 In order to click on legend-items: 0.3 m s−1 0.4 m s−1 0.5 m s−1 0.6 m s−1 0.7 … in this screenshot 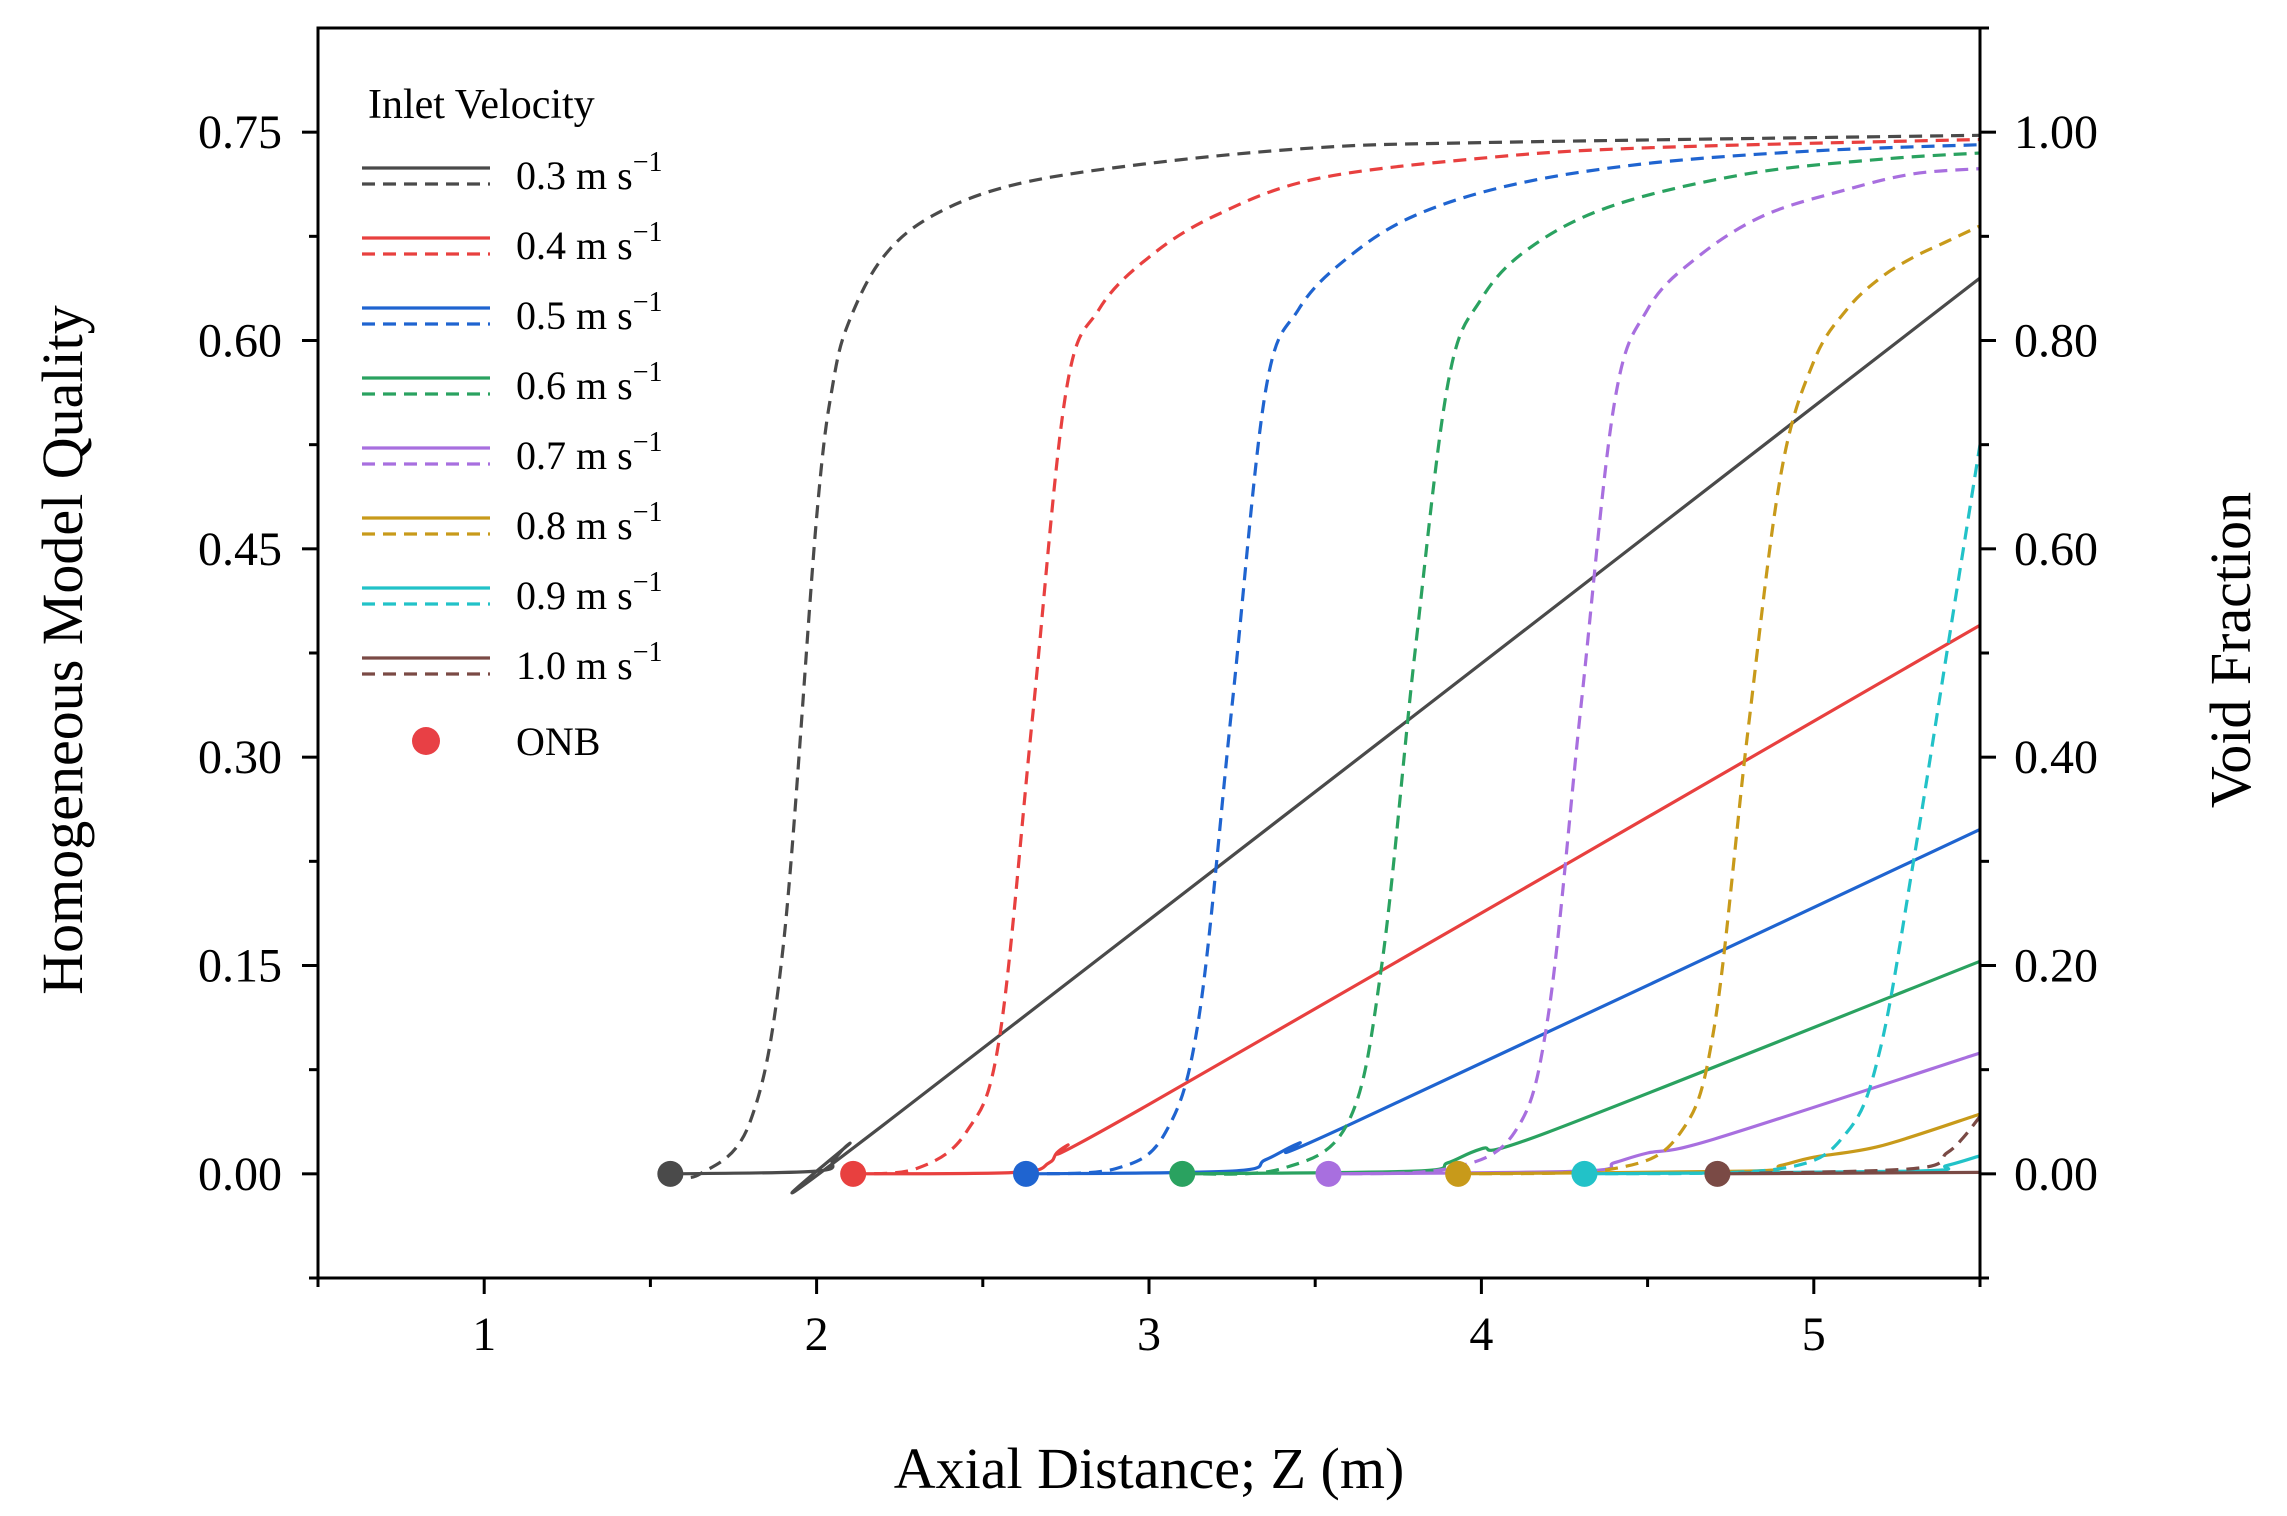, I will do `click(512, 417)`.